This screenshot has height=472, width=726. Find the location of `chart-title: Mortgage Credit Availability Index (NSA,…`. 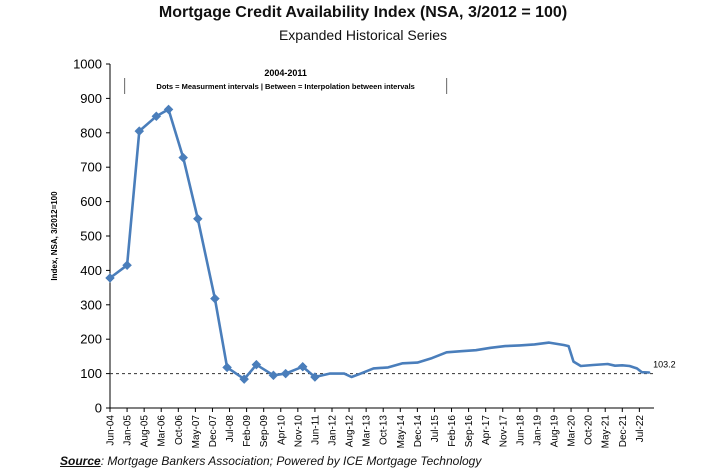

chart-title: Mortgage Credit Availability Index (NSA,… is located at coordinates (363, 12).